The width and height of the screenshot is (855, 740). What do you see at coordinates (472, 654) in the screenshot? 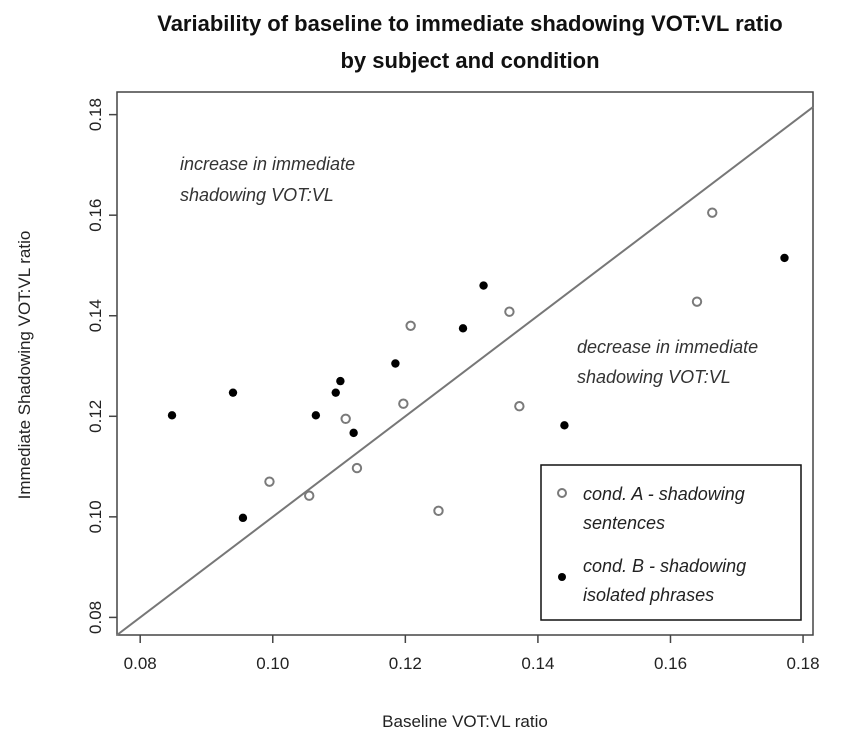
I see `x-axis: 0.08 0.10 0.12 0.14 0.16 0.18` at bounding box center [472, 654].